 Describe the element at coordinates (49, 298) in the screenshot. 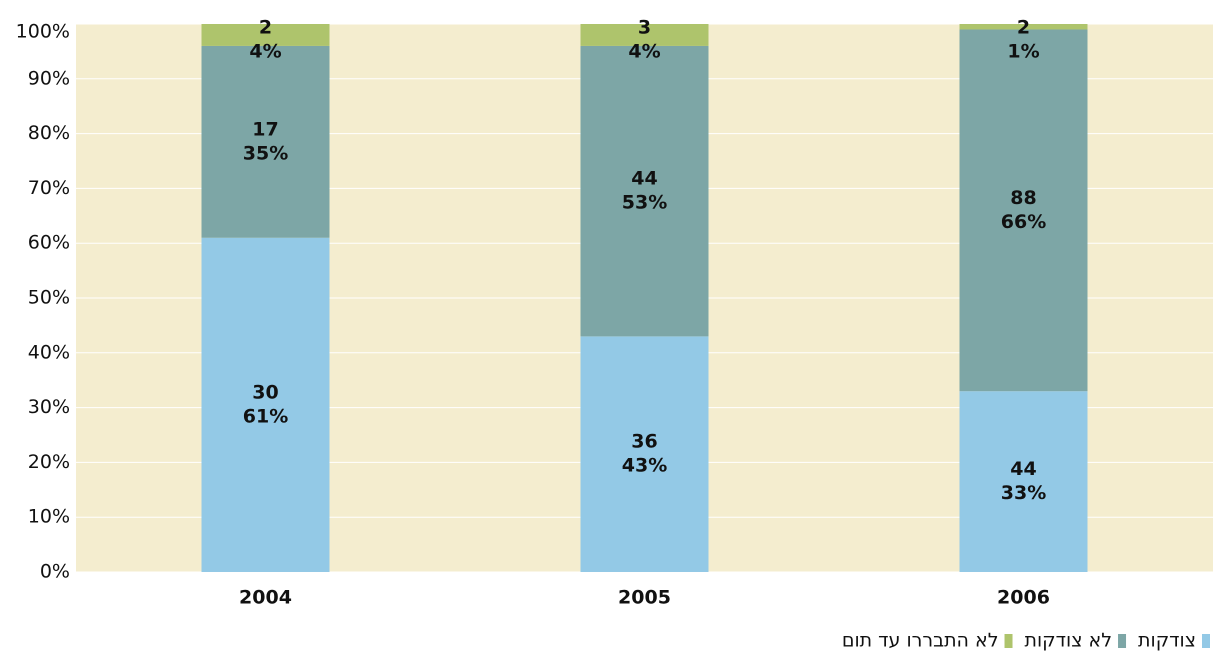

I see `y-tick-label: 50%` at that location.